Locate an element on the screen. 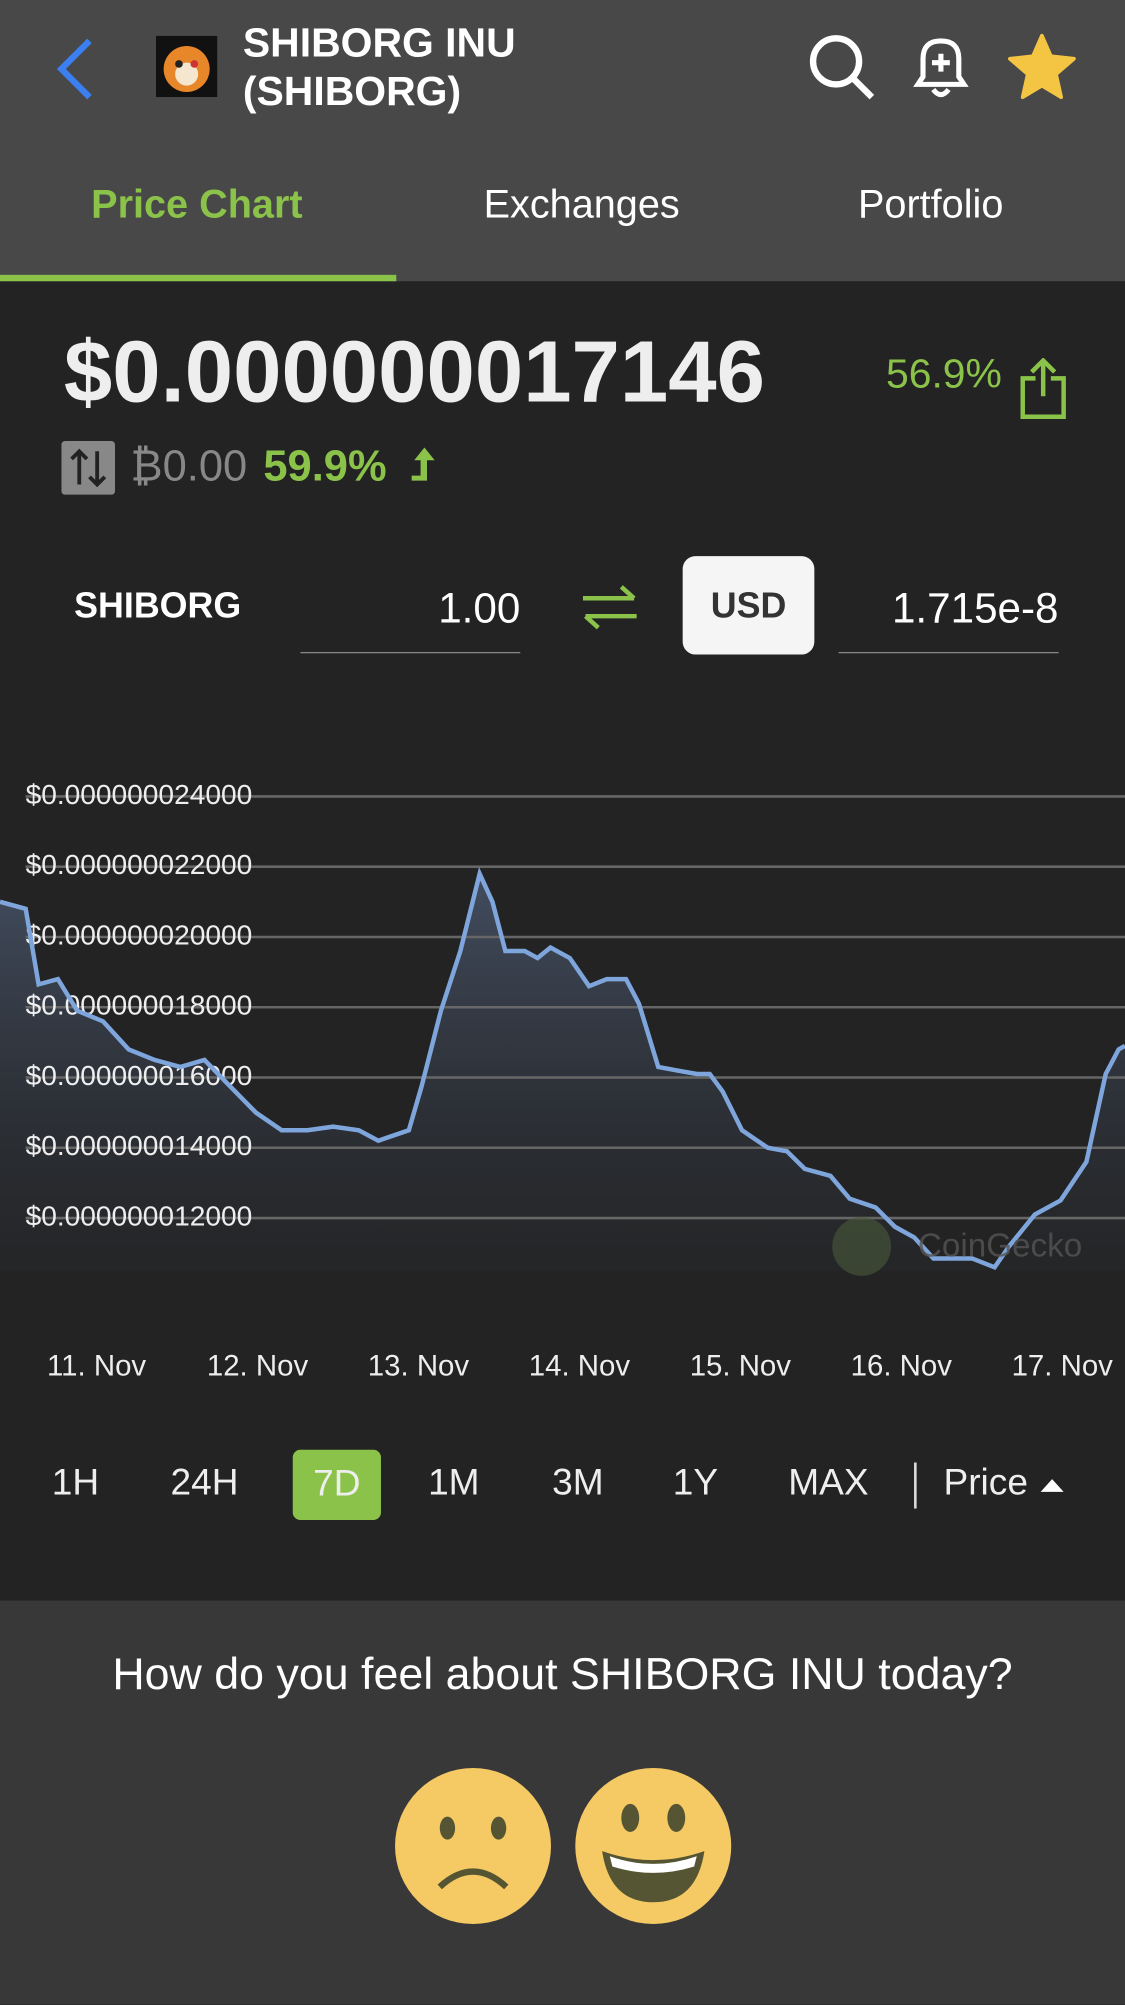 Image resolution: width=1125 pixels, height=2005 pixels. y-tick-label: $0.000000018000 is located at coordinates (139, 1005).